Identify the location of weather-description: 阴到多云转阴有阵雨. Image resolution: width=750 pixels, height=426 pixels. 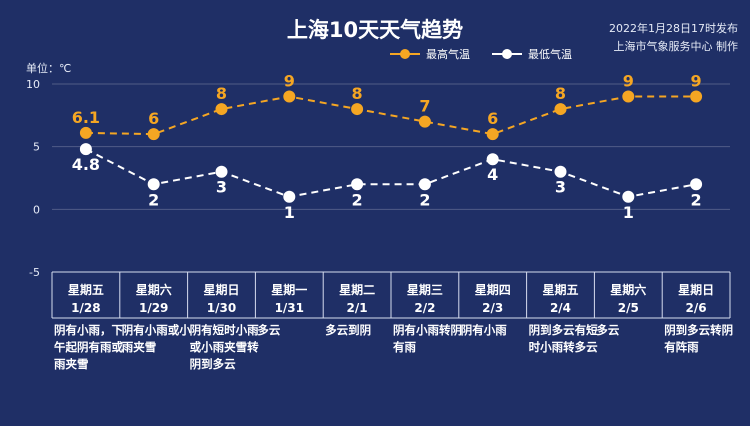
(699, 338).